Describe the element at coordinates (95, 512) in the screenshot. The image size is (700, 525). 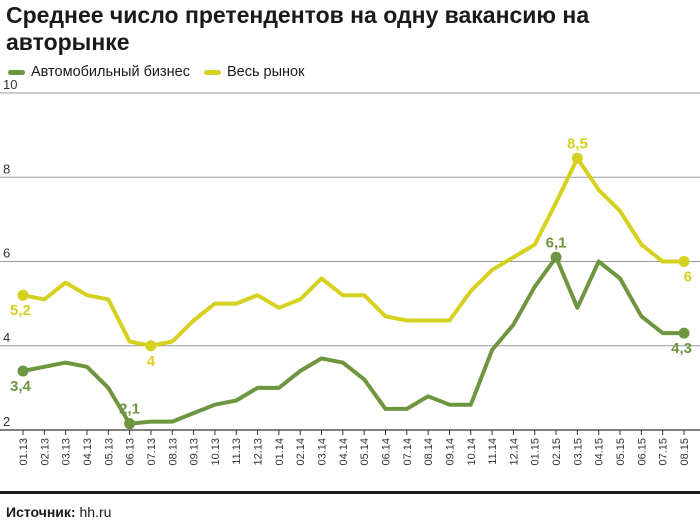
I see `source-value: hh.ru` at that location.